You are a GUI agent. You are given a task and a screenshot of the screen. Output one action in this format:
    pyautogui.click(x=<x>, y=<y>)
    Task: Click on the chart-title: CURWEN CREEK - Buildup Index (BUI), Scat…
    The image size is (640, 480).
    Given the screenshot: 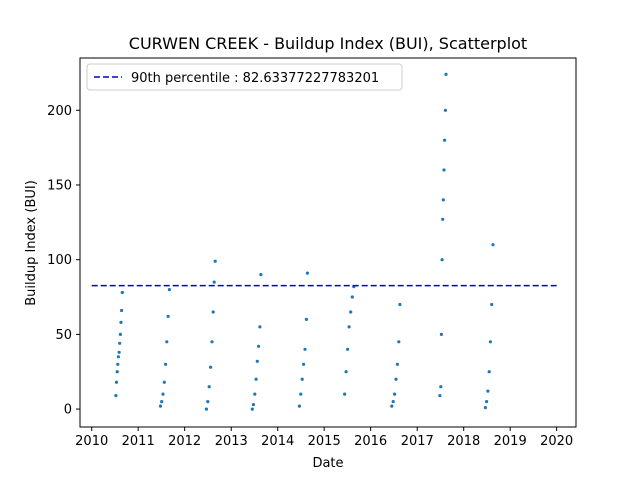 What is the action you would take?
    pyautogui.click(x=328, y=43)
    